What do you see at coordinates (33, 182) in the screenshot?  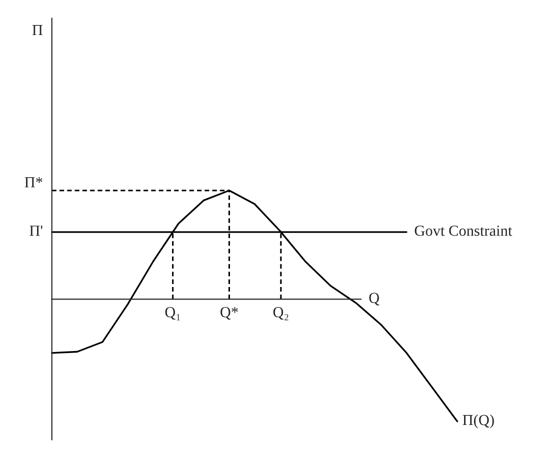 I see `ref-line-label: Π*` at bounding box center [33, 182].